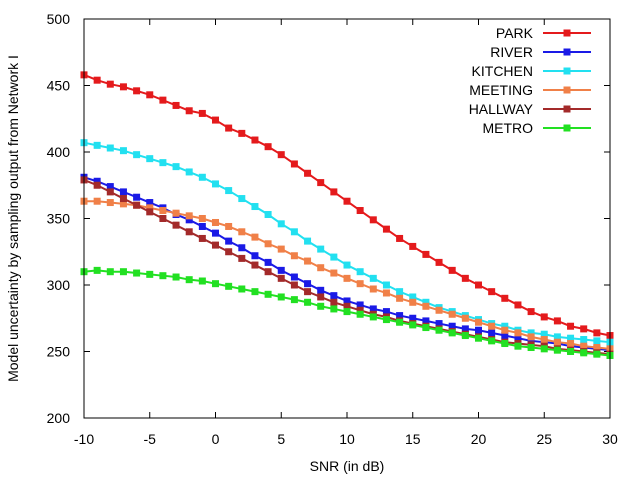  I want to click on legend-marker-metro, so click(567, 128).